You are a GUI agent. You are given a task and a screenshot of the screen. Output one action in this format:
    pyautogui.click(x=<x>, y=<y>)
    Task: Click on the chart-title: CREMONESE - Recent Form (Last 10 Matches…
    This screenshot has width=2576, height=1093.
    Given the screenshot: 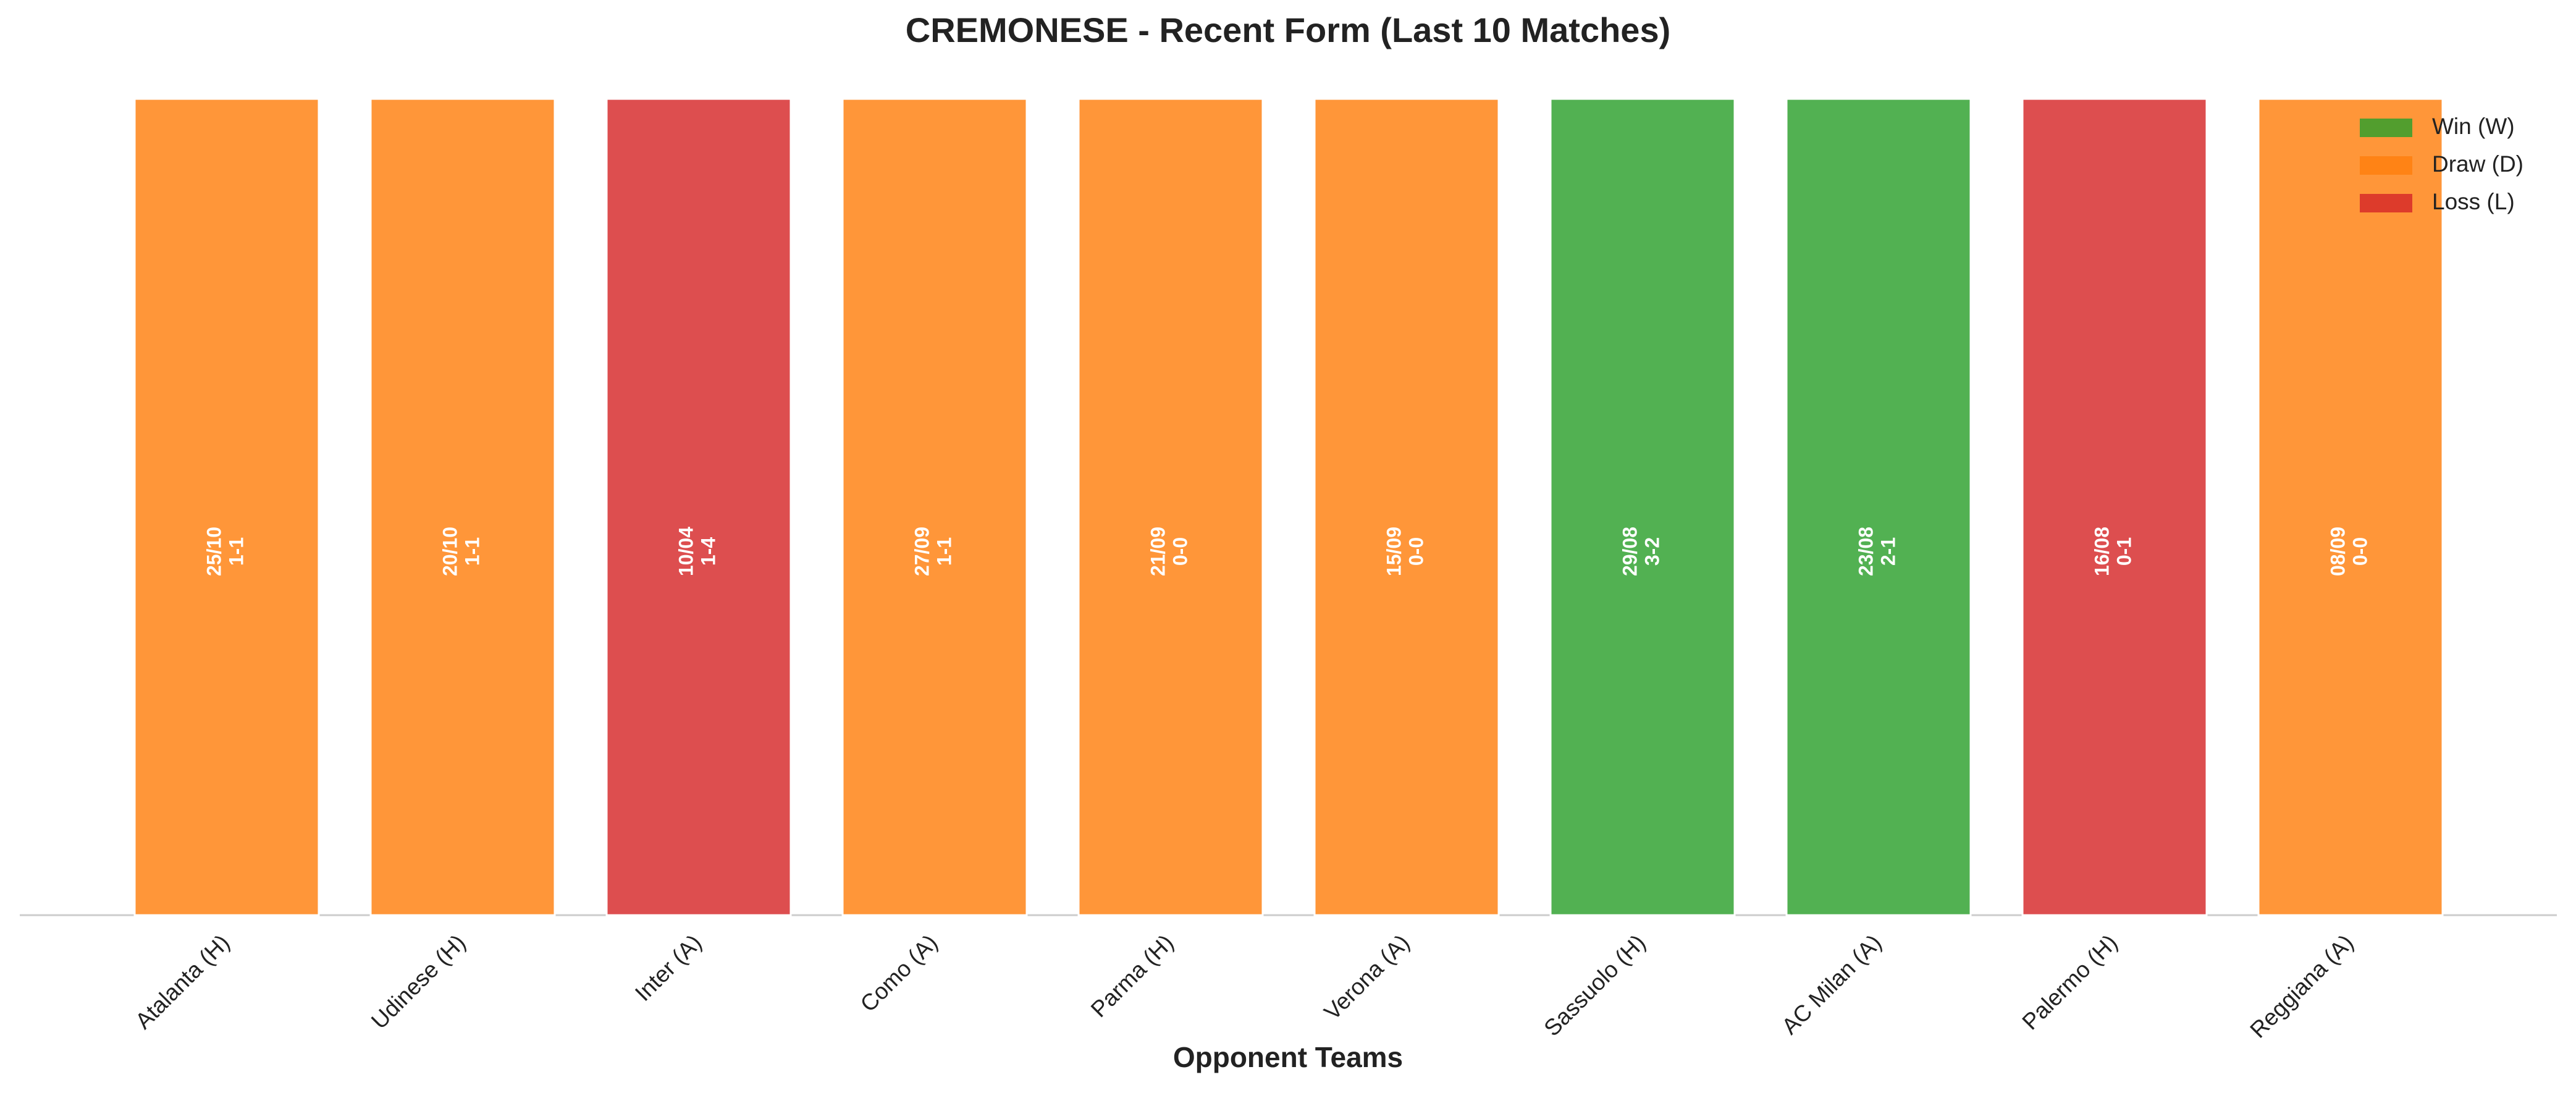 What is the action you would take?
    pyautogui.click(x=1288, y=29)
    